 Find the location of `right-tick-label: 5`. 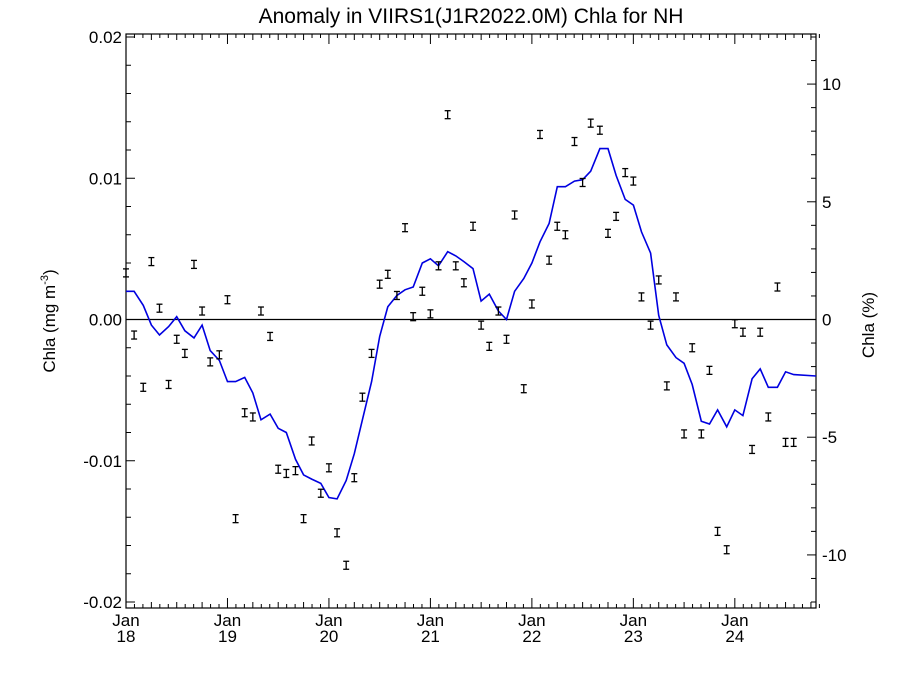

right-tick-label: 5 is located at coordinates (826, 202).